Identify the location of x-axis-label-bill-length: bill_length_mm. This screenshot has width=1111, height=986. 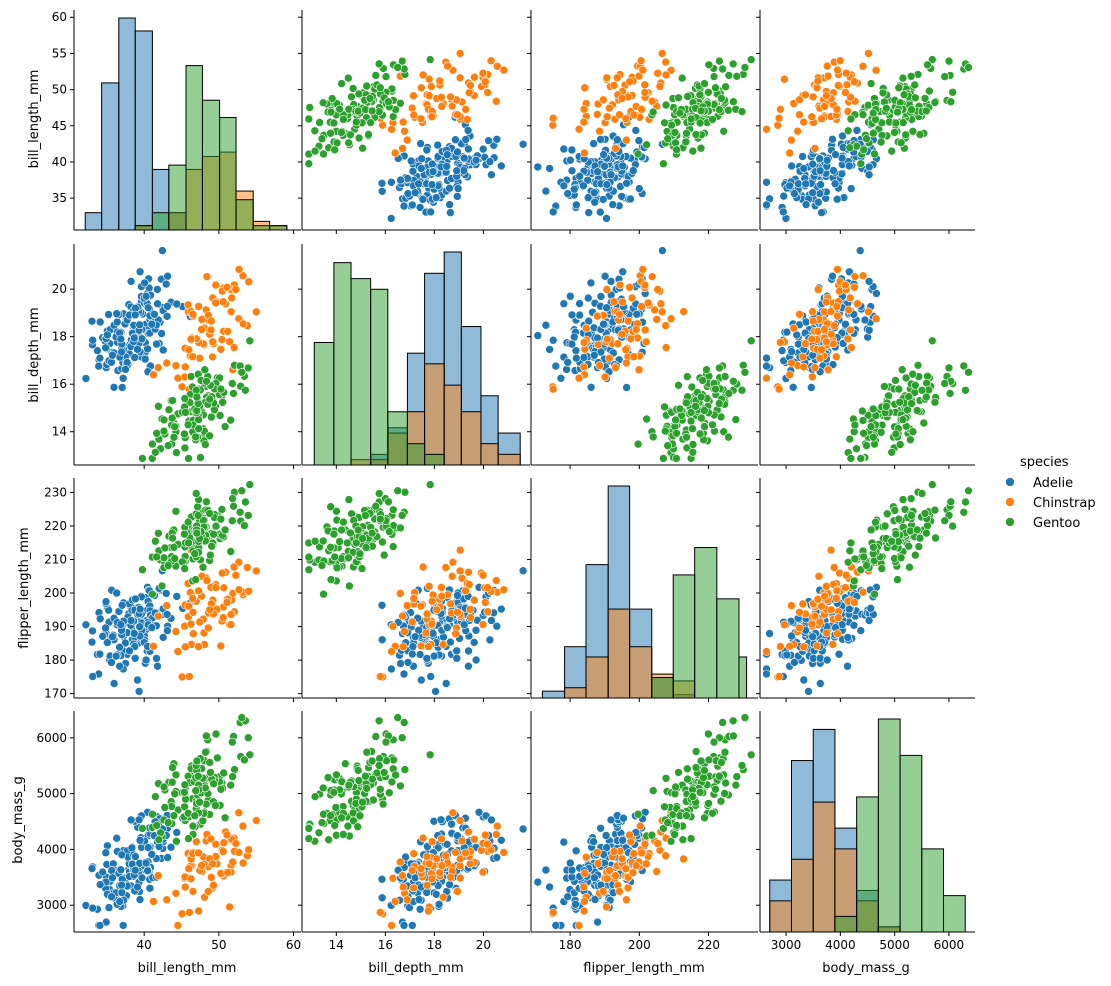
(187, 968).